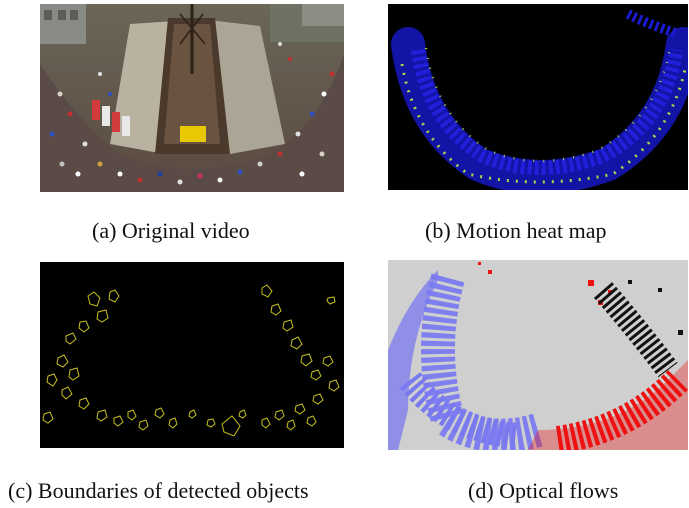 This screenshot has height=508, width=689. I want to click on caption-a: (a) Original video, so click(171, 230).